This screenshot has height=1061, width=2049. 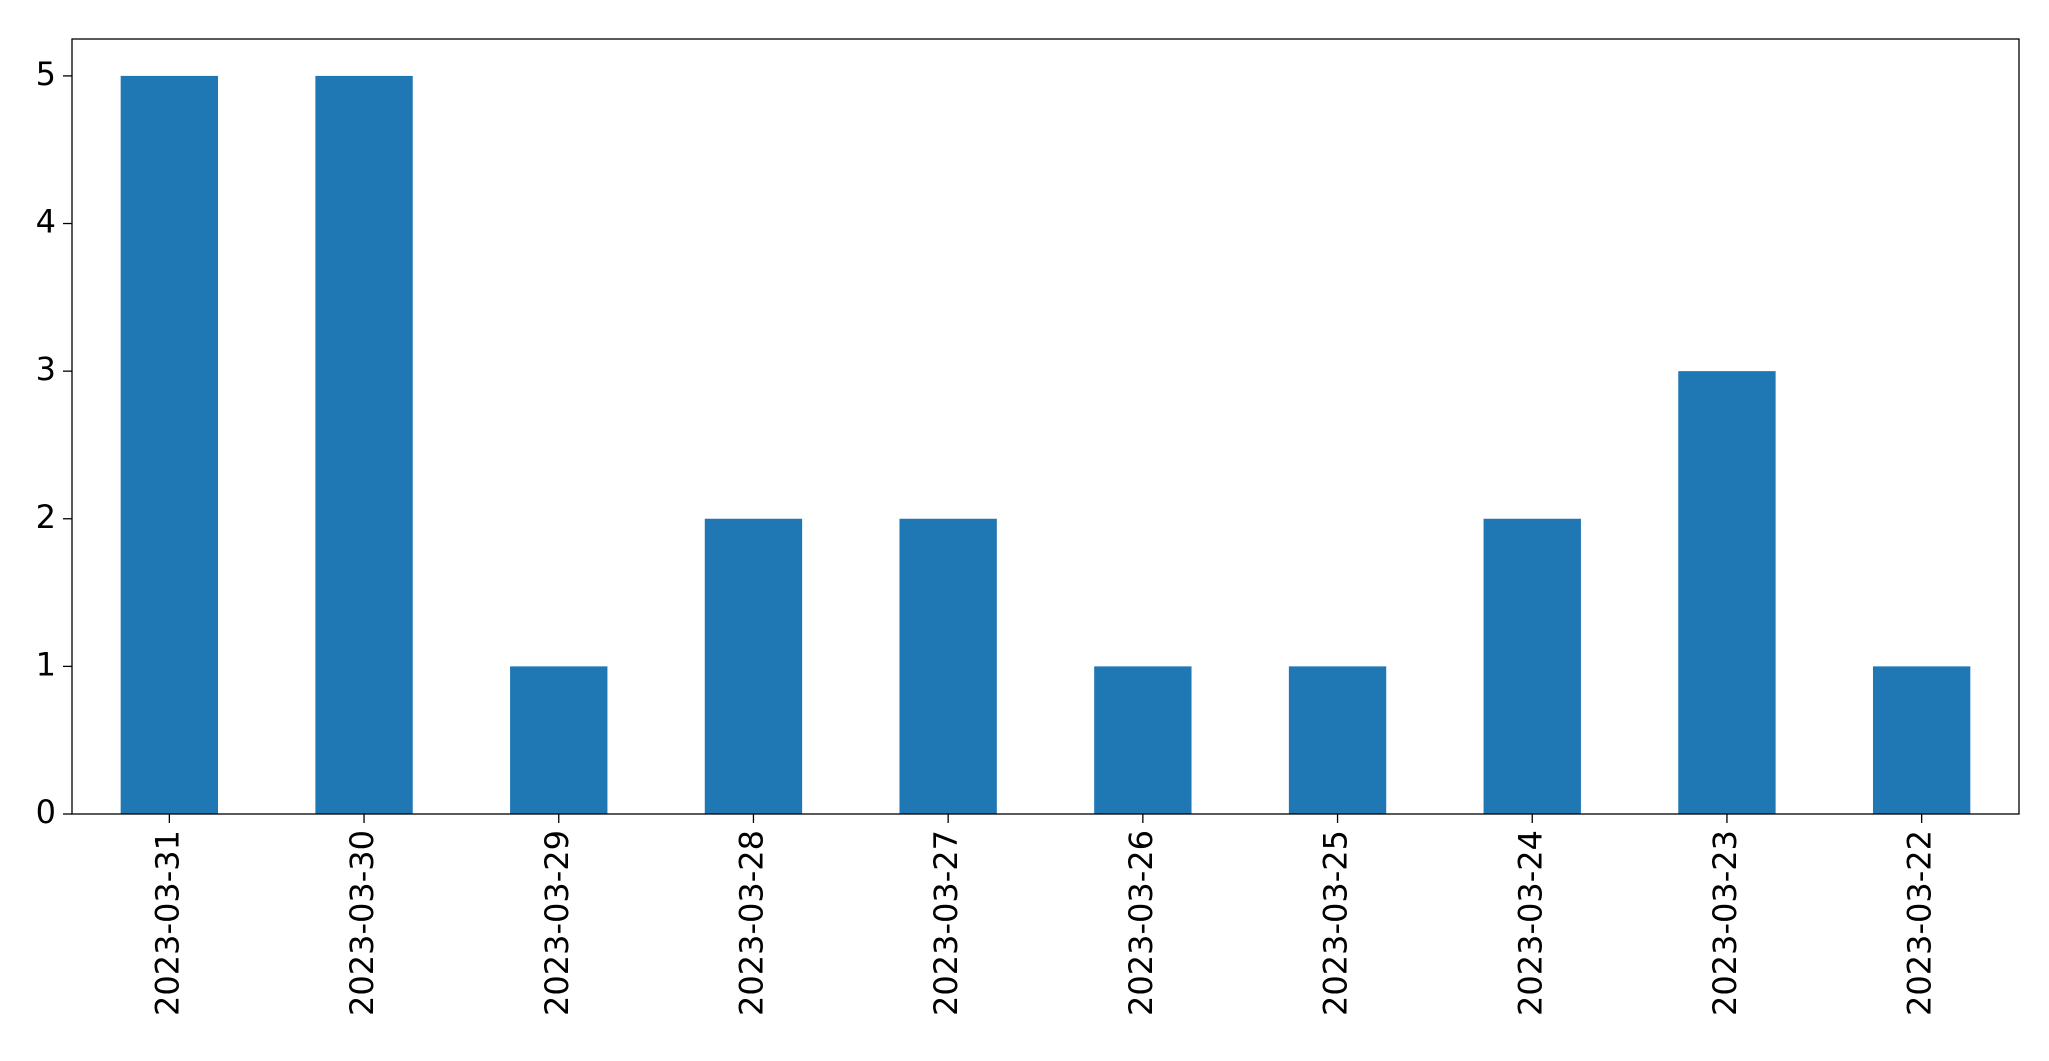 What do you see at coordinates (46, 517) in the screenshot?
I see `y-tick-label: 2` at bounding box center [46, 517].